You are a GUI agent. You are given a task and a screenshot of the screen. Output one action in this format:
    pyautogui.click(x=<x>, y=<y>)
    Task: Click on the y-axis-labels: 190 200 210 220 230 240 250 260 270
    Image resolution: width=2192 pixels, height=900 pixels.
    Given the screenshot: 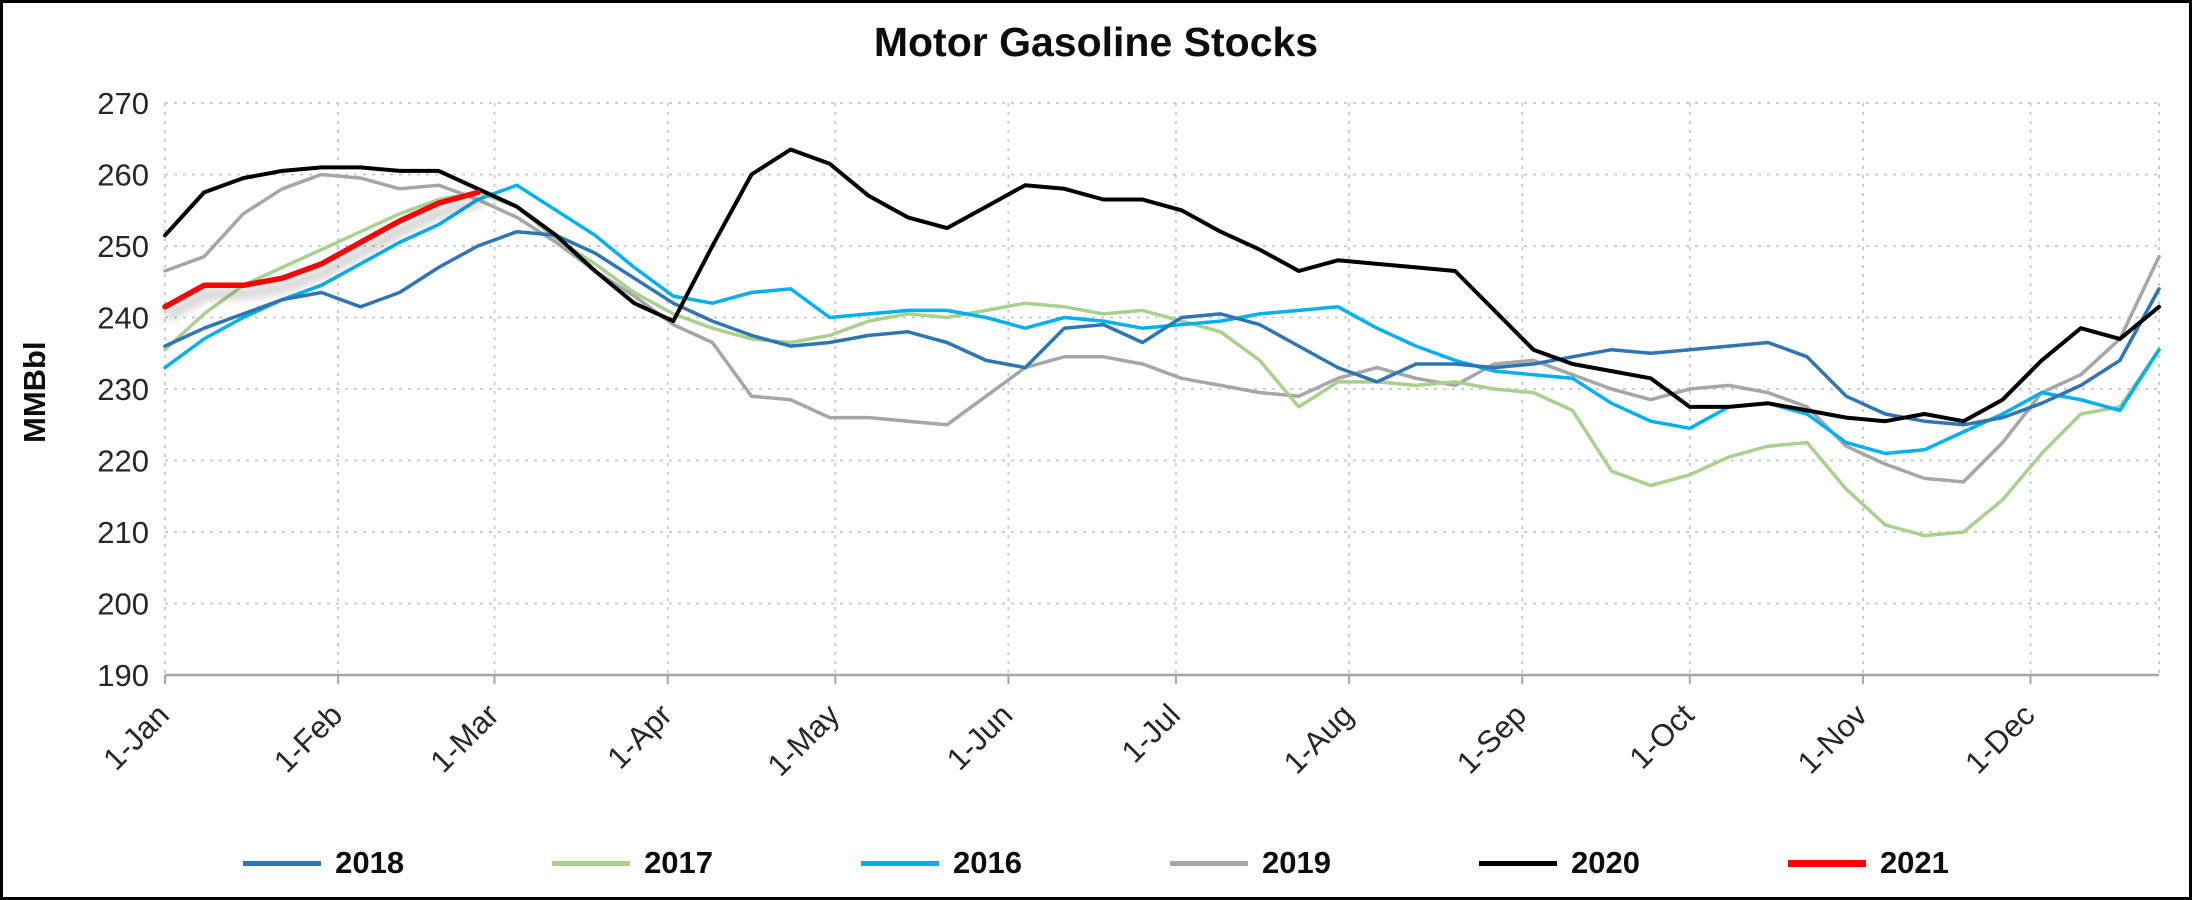 What is the action you would take?
    pyautogui.click(x=123, y=389)
    